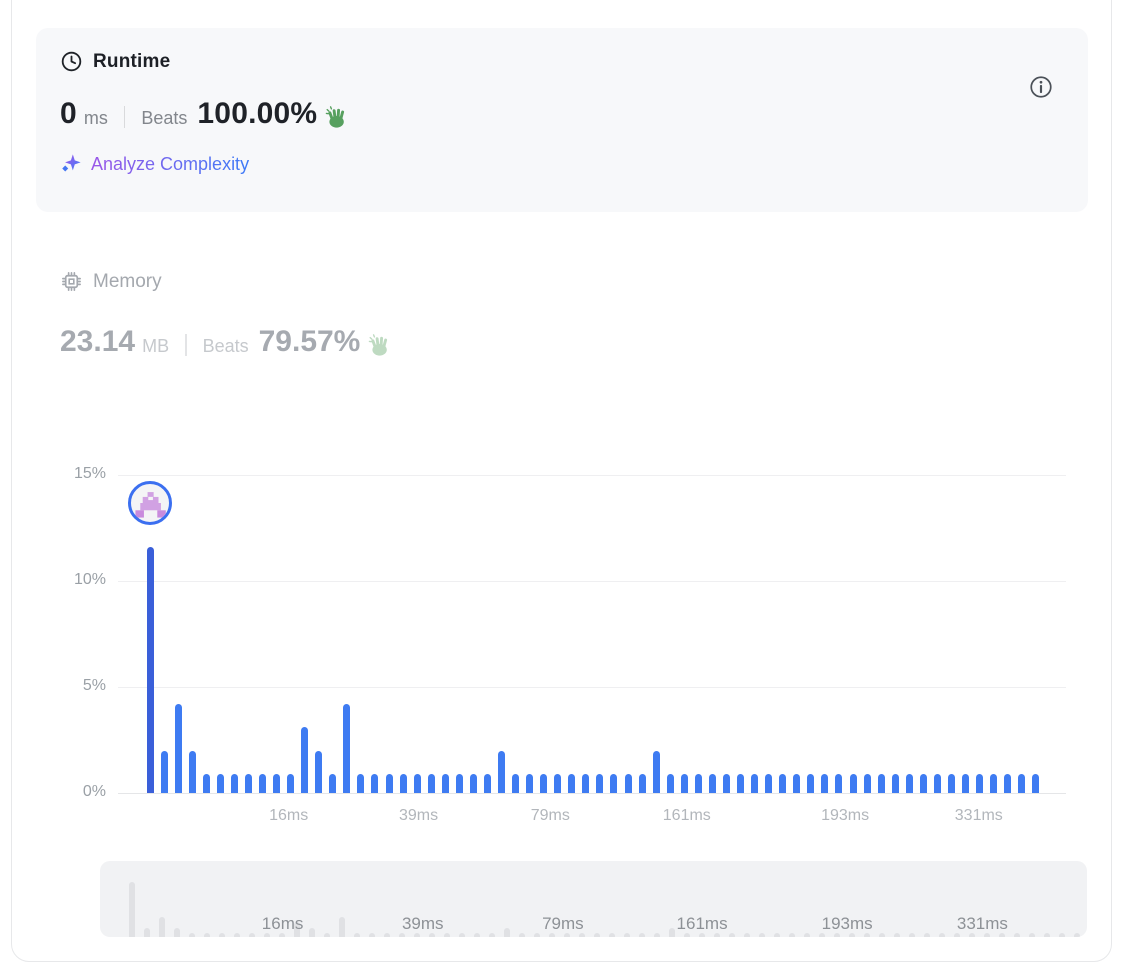  I want to click on y-axis-tick-15: 15%, so click(89, 473).